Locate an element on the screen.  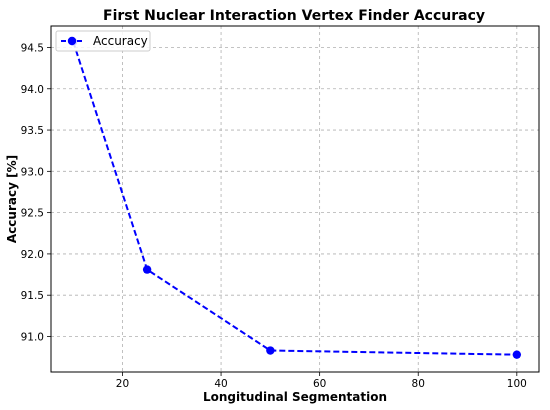
legend-marker is located at coordinates (72, 41).